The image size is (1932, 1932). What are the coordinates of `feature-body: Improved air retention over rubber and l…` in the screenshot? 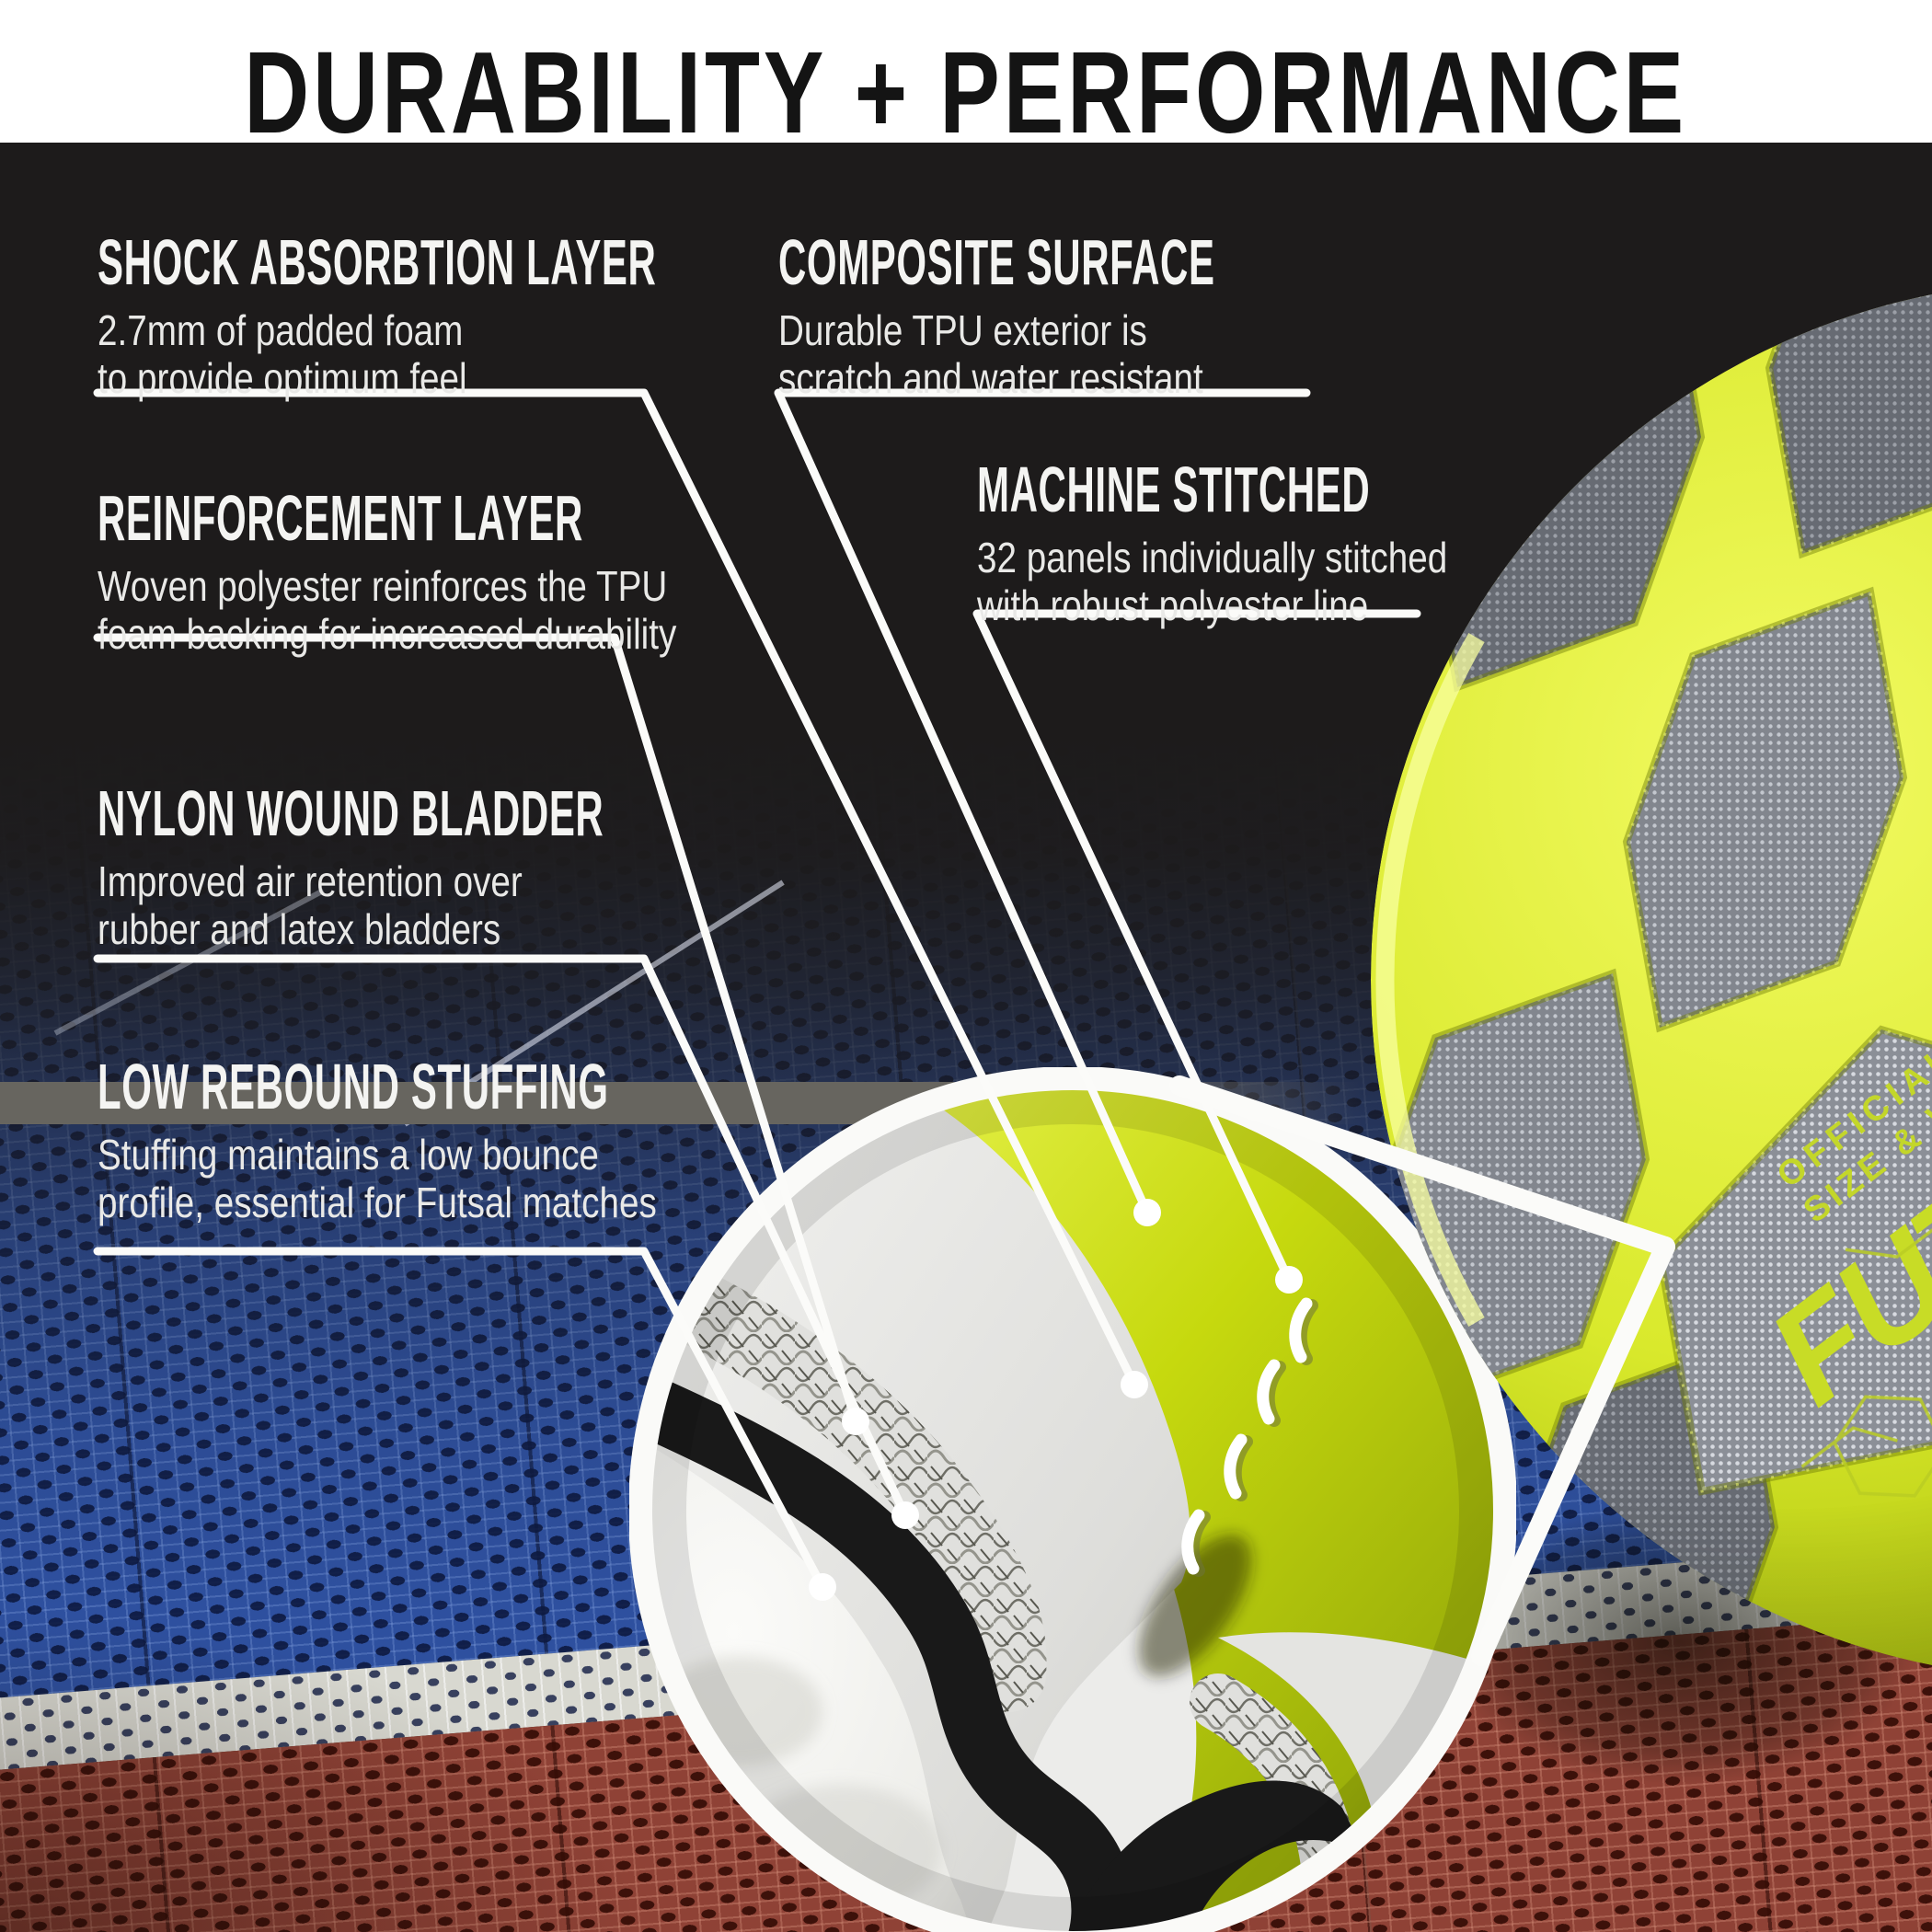 It's located at (310, 905).